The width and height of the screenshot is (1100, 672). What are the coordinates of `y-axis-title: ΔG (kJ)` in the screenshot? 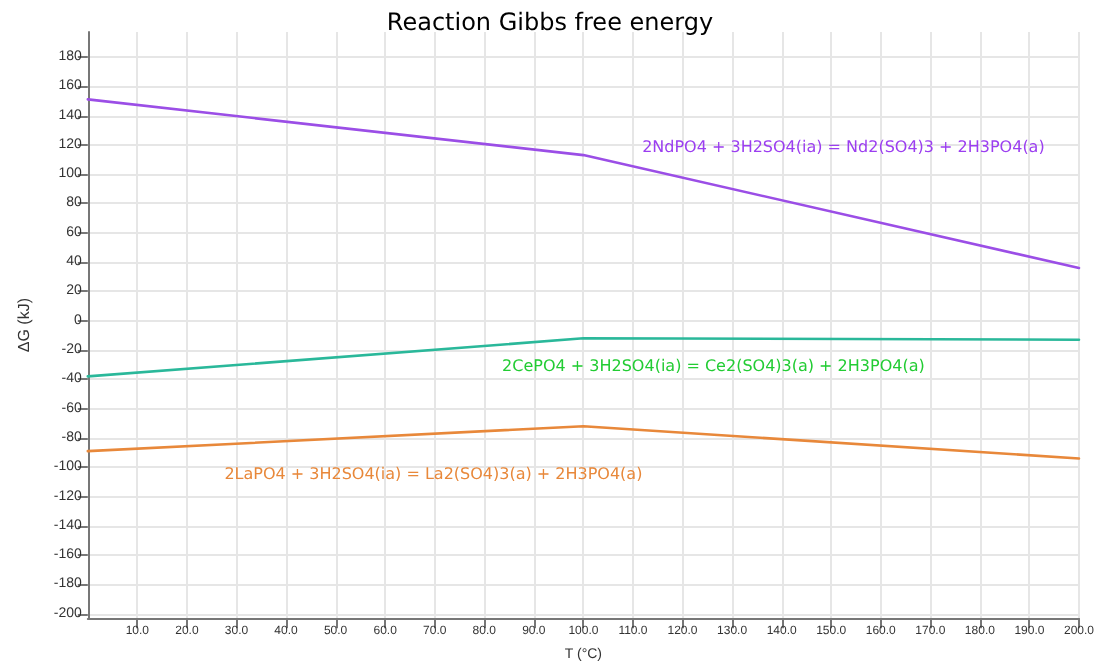 It's located at (24, 325).